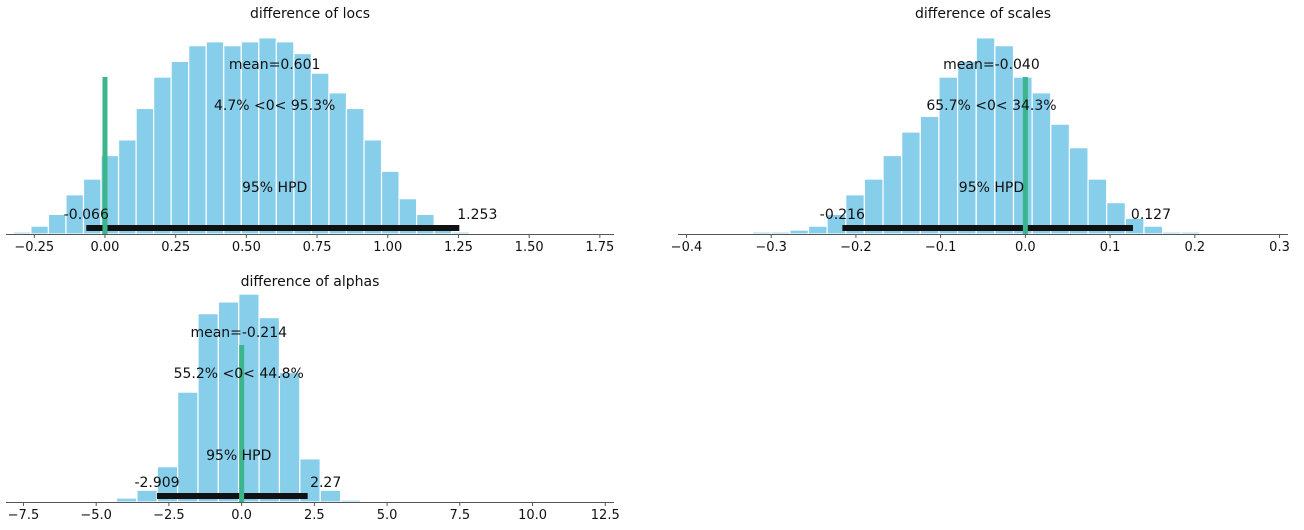  Describe the element at coordinates (529, 247) in the screenshot. I see `x-tick-label: 1.50` at that location.